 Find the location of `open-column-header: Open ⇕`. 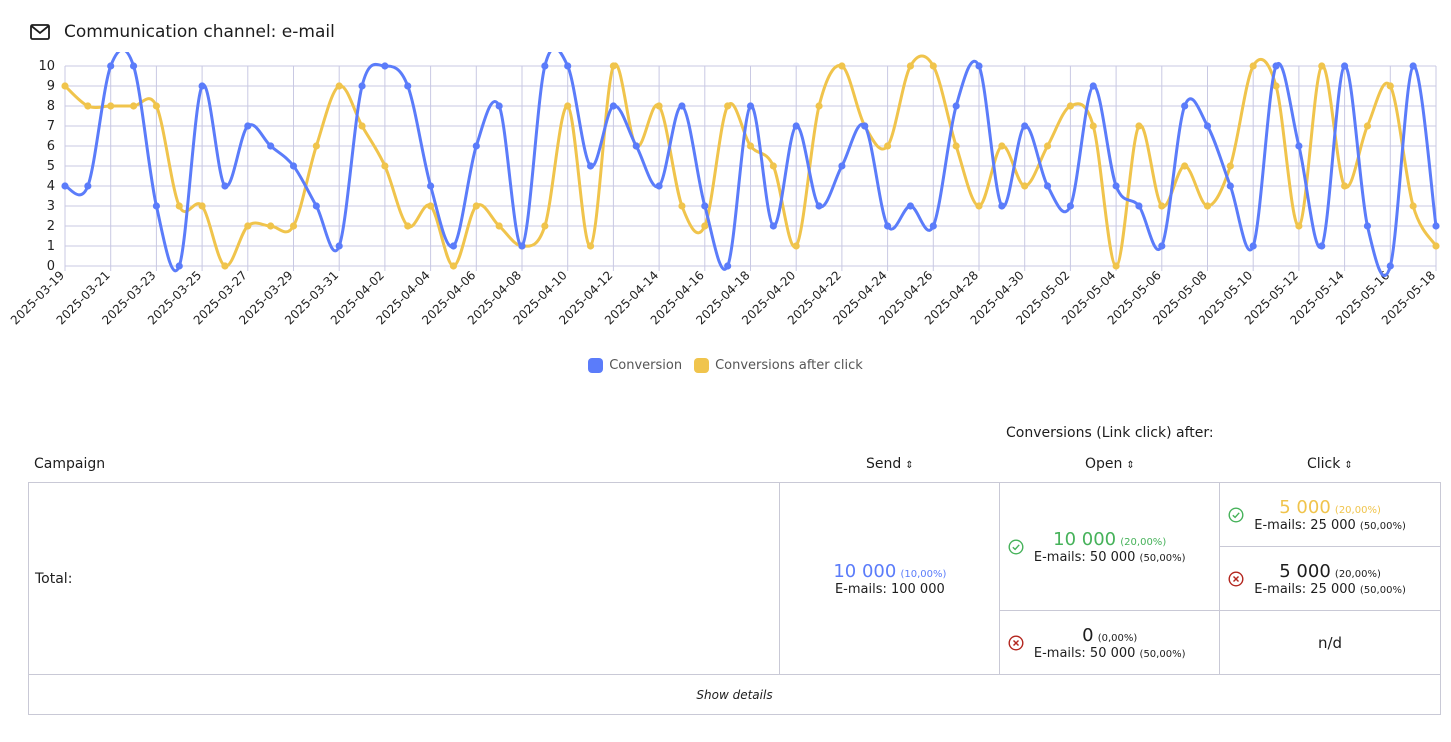

open-column-header: Open ⇕ is located at coordinates (1110, 464).